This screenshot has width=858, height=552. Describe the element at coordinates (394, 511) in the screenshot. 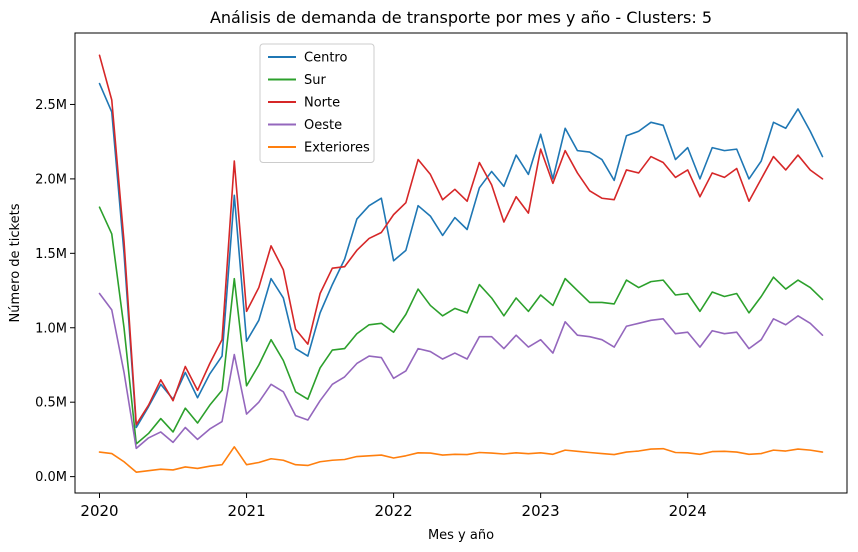

I see `x-tick-label: 2022` at that location.